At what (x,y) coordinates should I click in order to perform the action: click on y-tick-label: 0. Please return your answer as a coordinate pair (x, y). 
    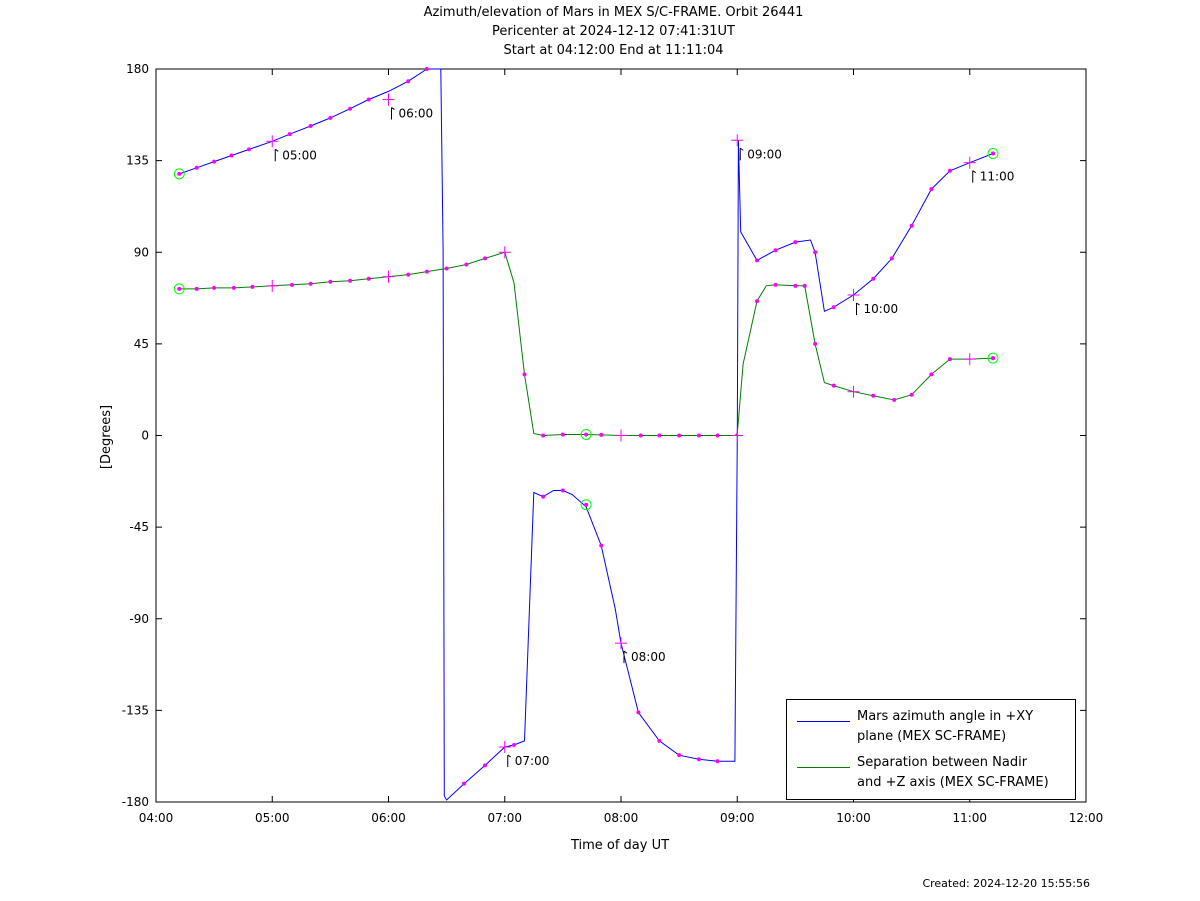
    Looking at the image, I should click on (145, 436).